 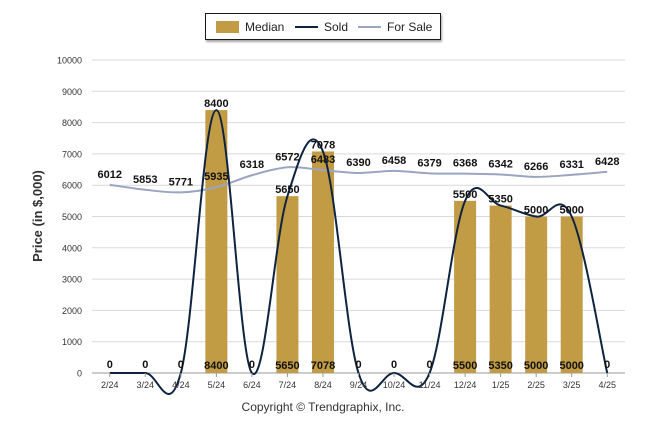 What do you see at coordinates (37, 216) in the screenshot?
I see `y-axis-label: Price (in $,000)` at bounding box center [37, 216].